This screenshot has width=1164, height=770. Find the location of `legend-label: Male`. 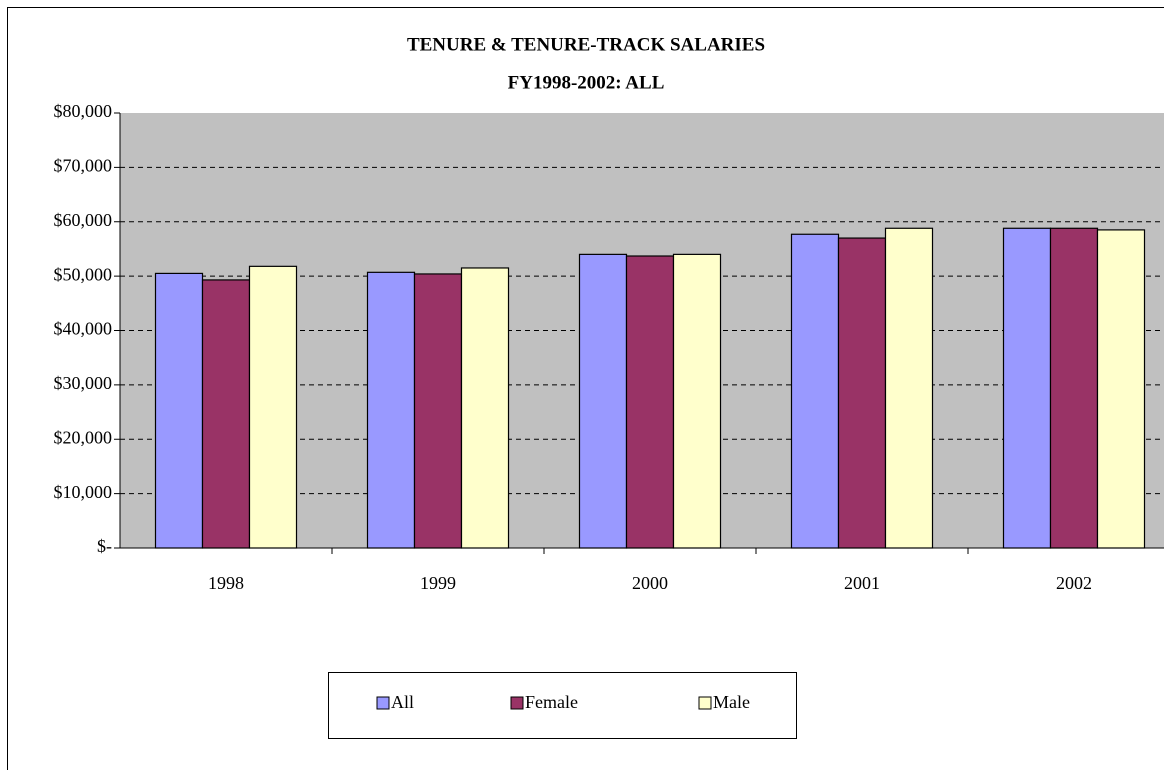

legend-label: Male is located at coordinates (731, 702).